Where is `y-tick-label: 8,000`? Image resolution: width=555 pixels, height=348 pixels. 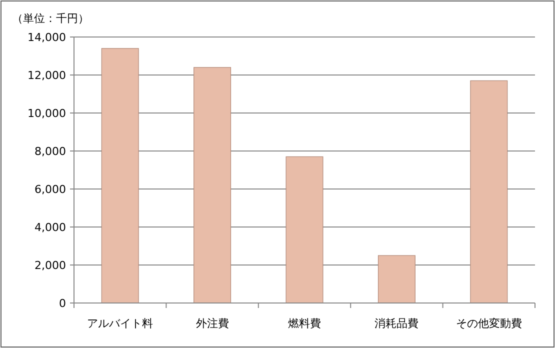
y-tick-label: 8,000 is located at coordinates (50, 151).